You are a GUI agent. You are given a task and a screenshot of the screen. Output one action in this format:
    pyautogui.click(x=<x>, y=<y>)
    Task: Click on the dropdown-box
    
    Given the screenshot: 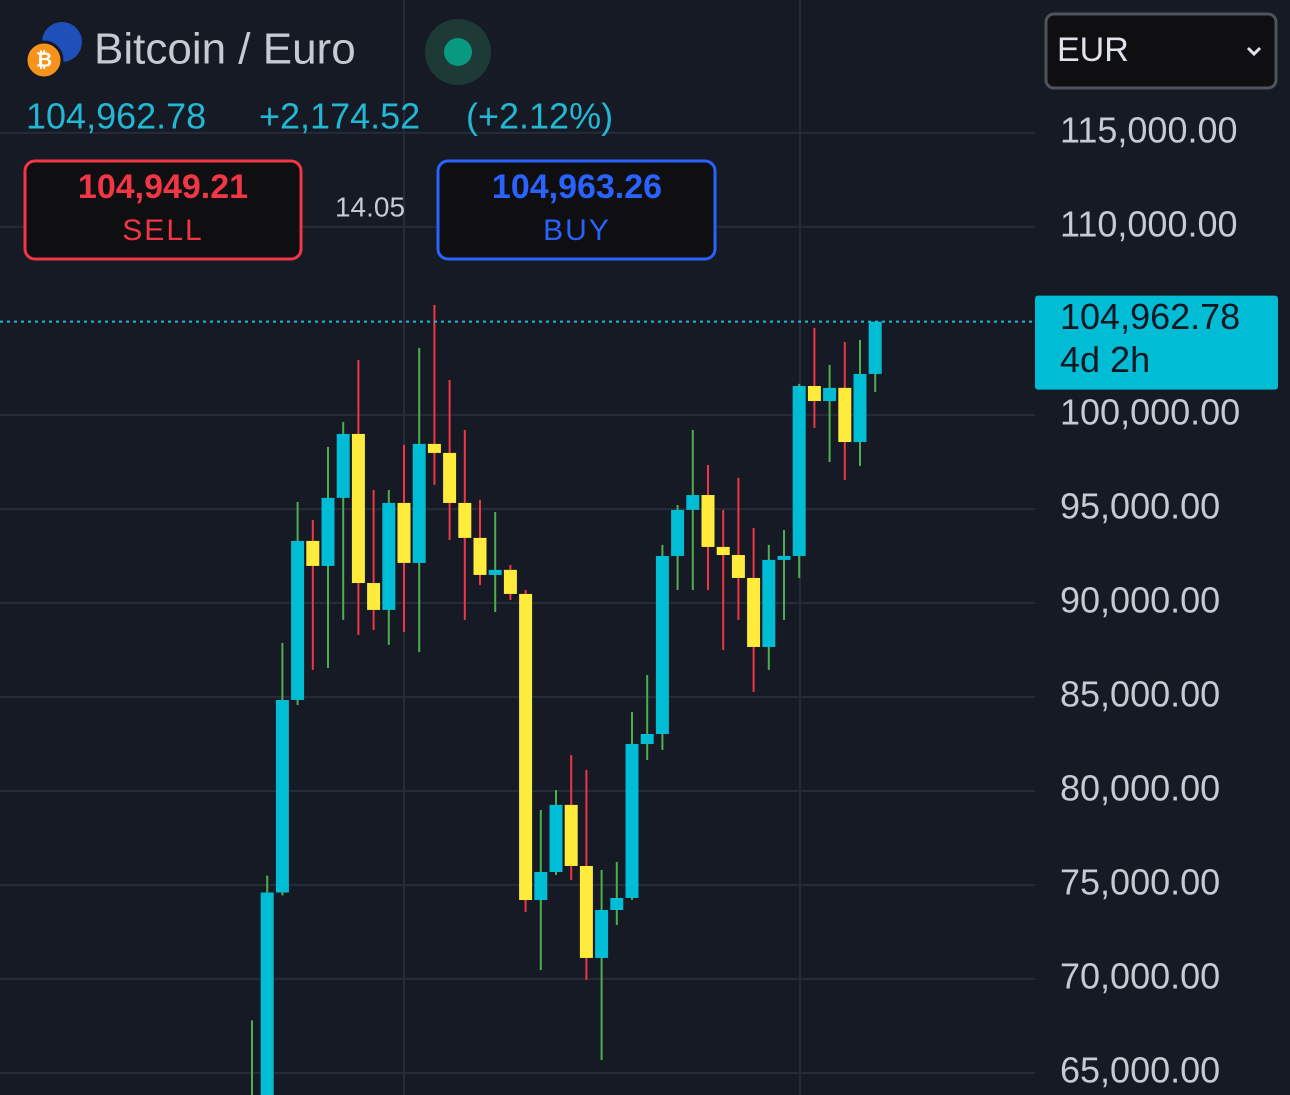 What is the action you would take?
    pyautogui.click(x=1161, y=51)
    